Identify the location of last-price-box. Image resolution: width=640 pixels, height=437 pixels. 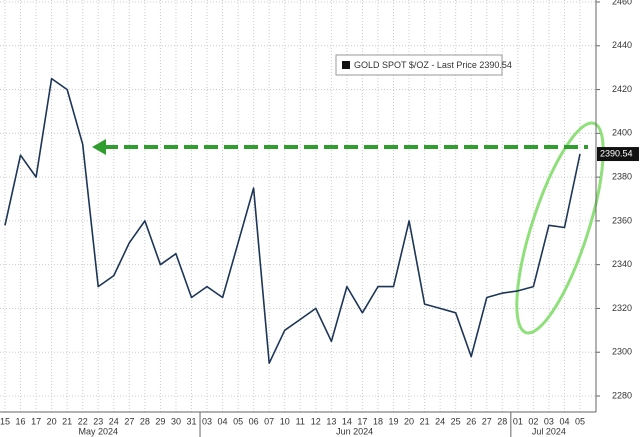
(618, 154).